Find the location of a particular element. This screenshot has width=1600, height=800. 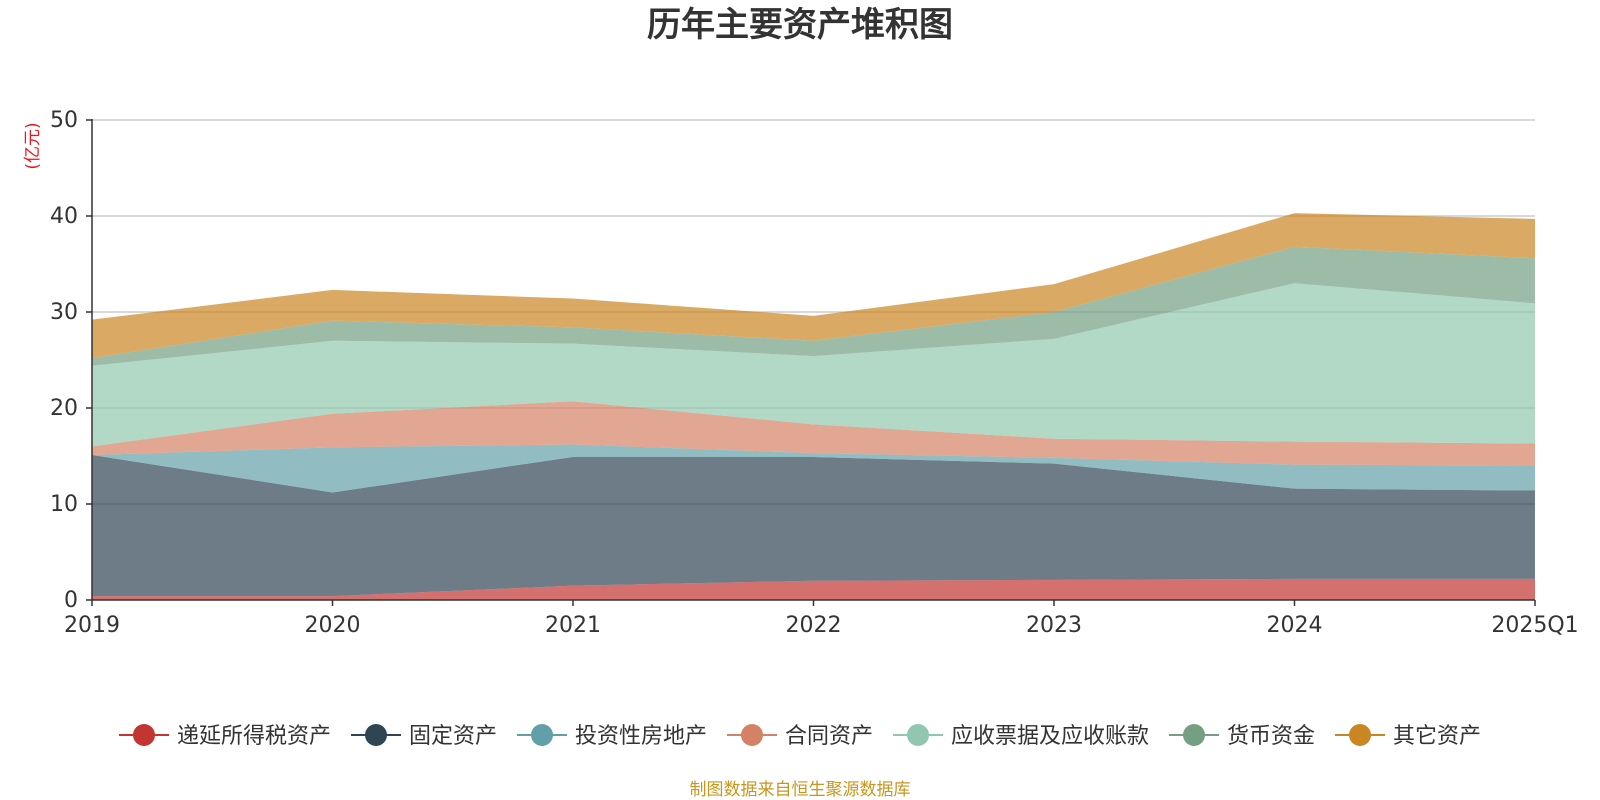

legend-item-1: 递延所得税资产 is located at coordinates (225, 736).